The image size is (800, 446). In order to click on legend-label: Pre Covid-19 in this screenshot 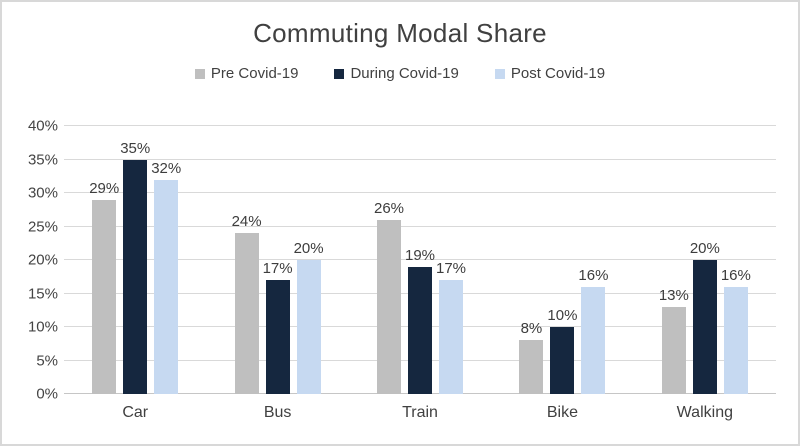, I will do `click(254, 73)`.